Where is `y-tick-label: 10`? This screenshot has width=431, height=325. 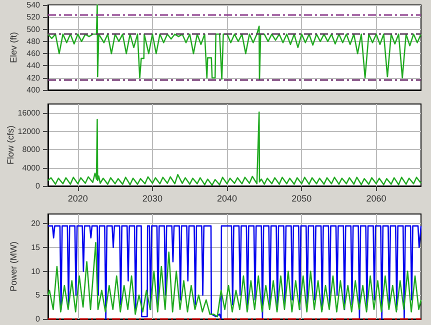
y-tick-label: 10 is located at coordinates (36, 271).